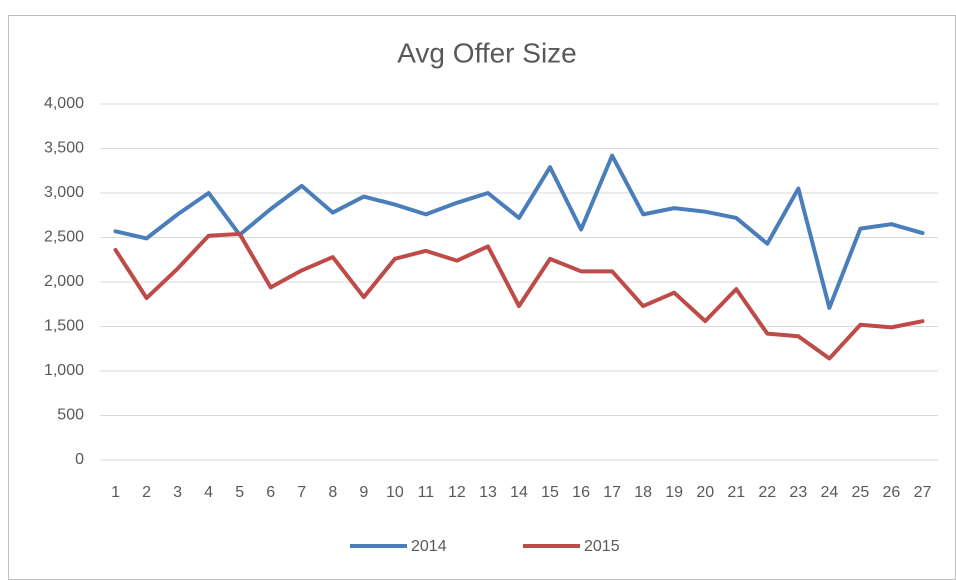  Describe the element at coordinates (457, 492) in the screenshot. I see `x-tick-label: 12` at that location.